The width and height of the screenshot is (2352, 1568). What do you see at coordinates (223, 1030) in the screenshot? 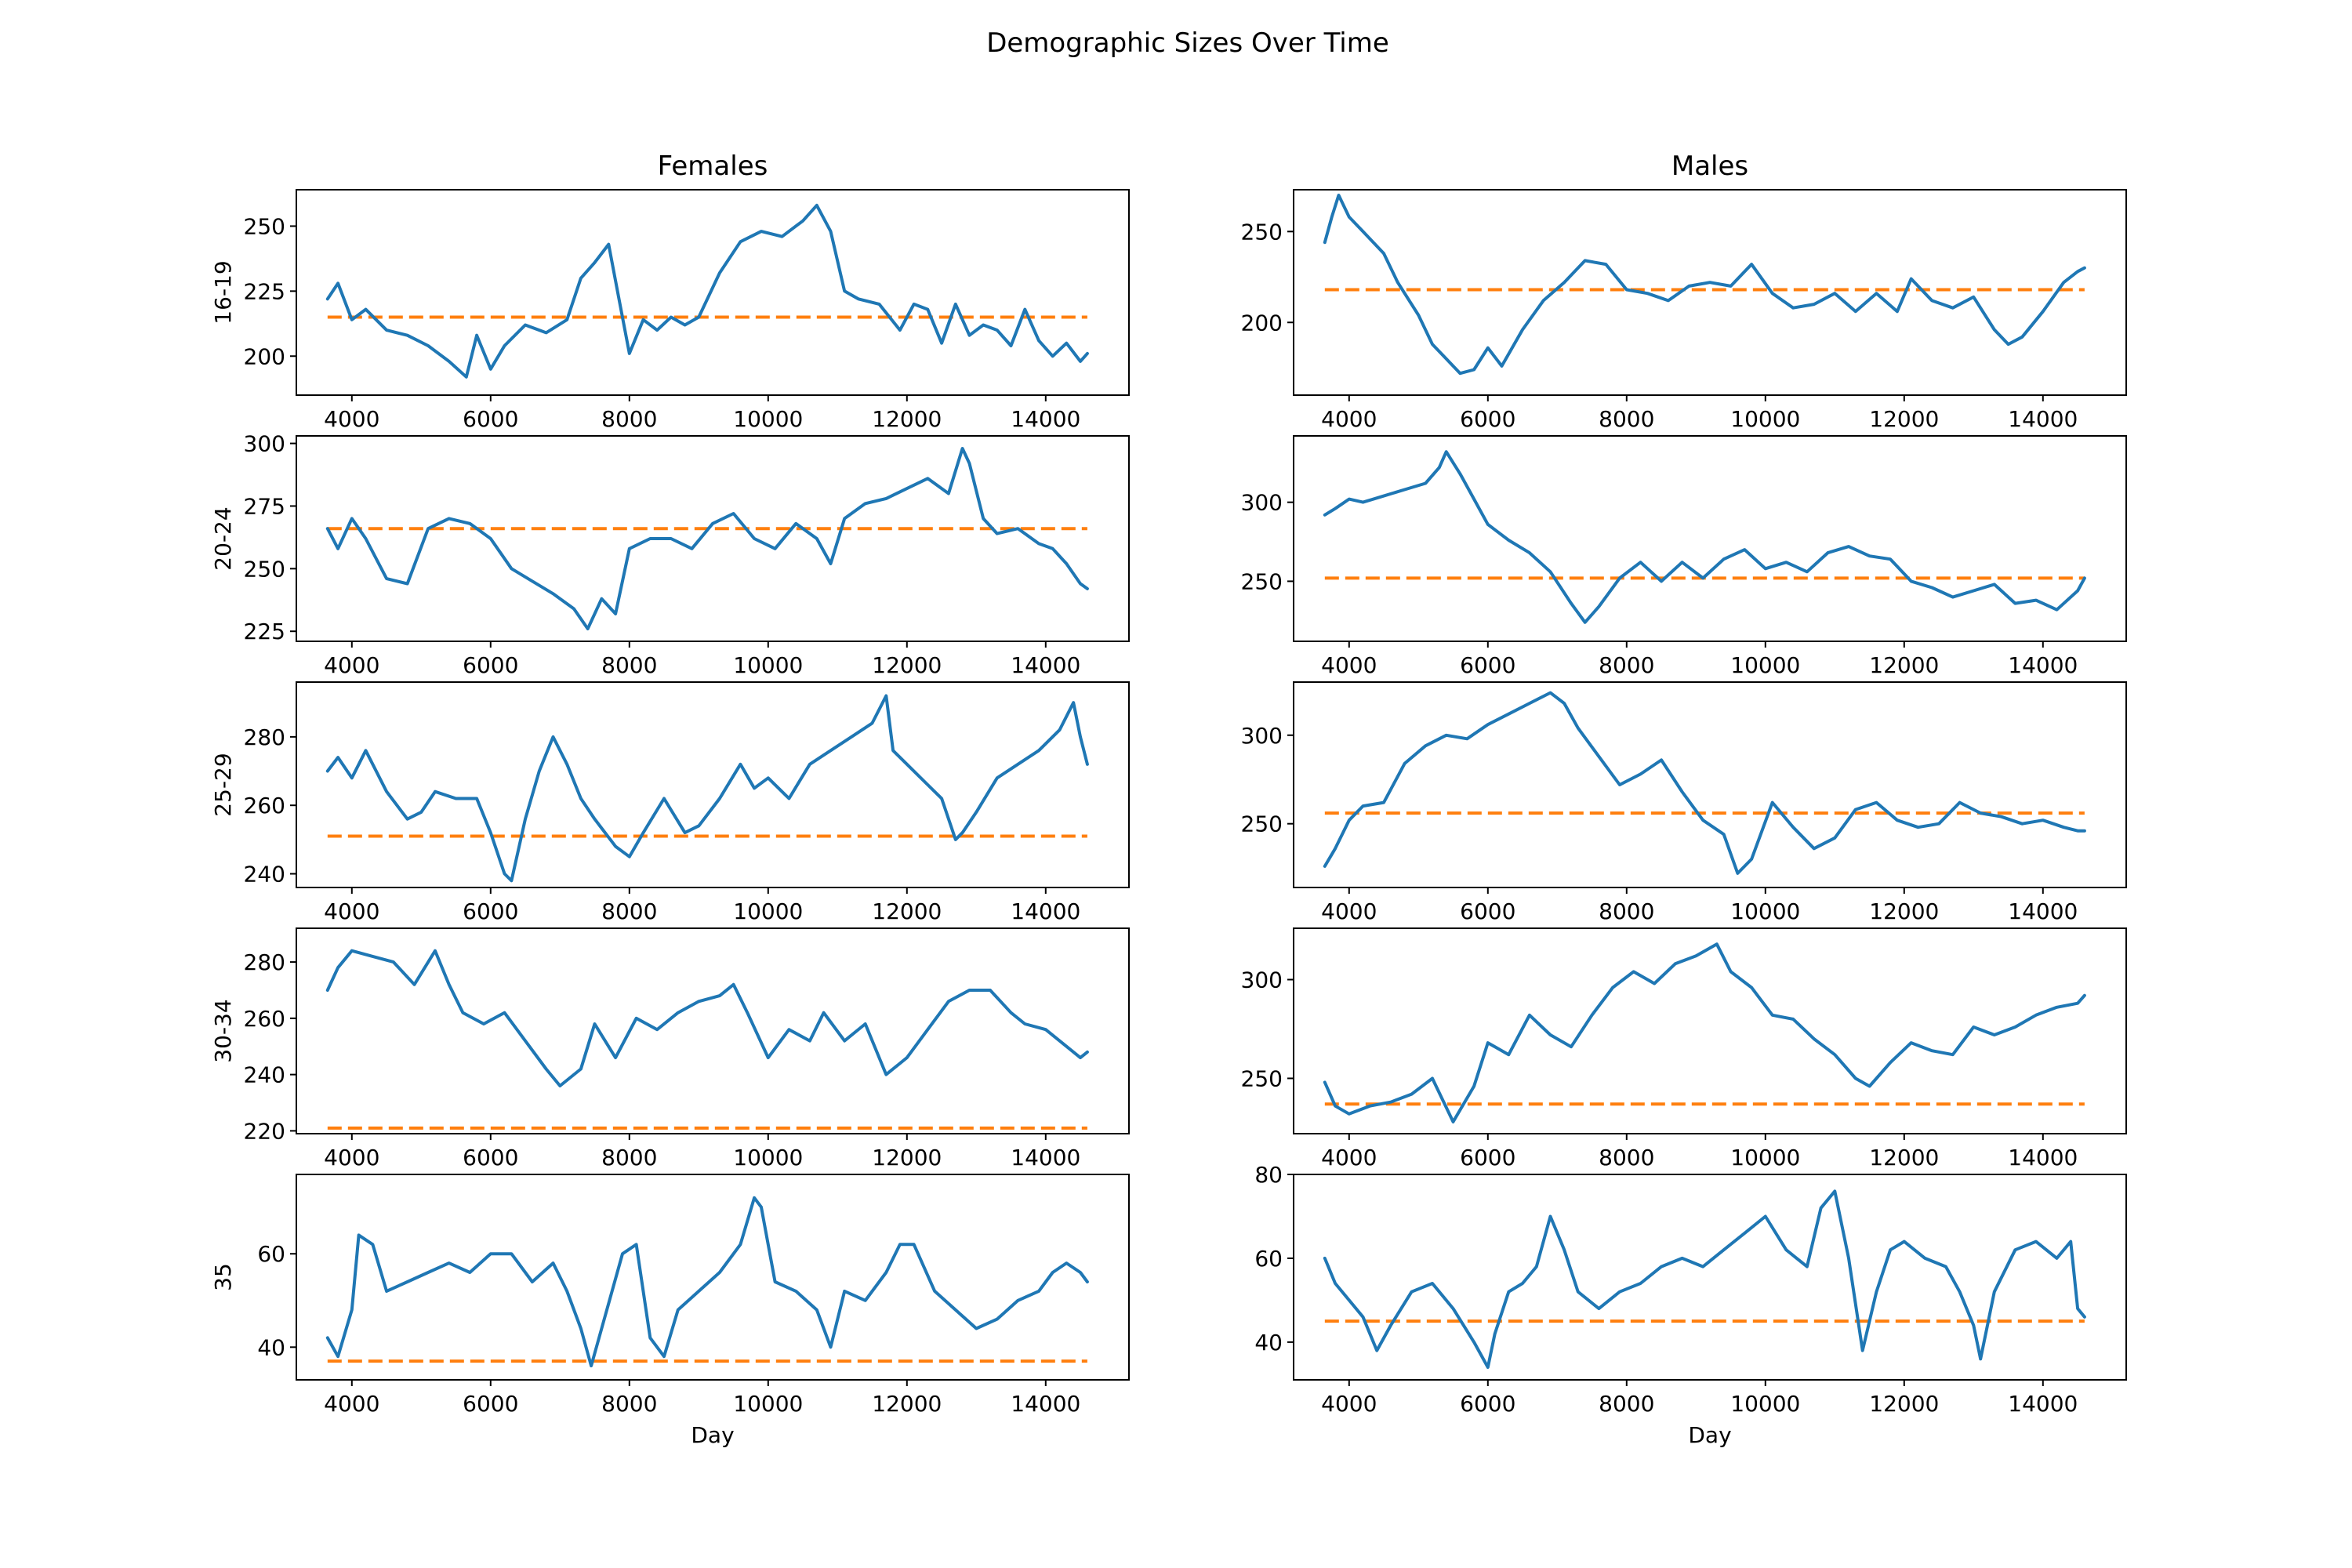
I see `y-axis-label: 30-34` at bounding box center [223, 1030].